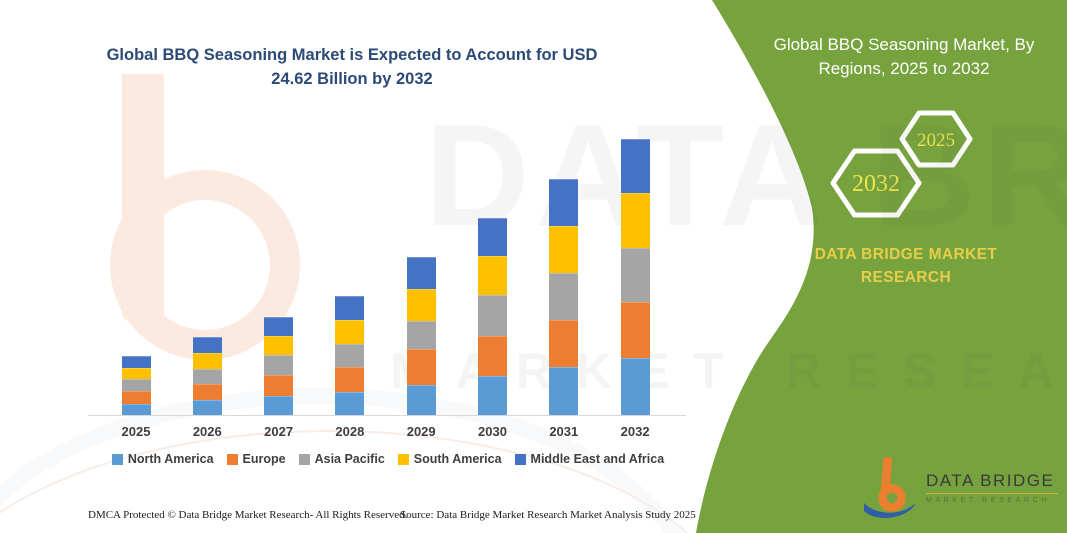  I want to click on bar-segment-2026-north-america, so click(207, 407).